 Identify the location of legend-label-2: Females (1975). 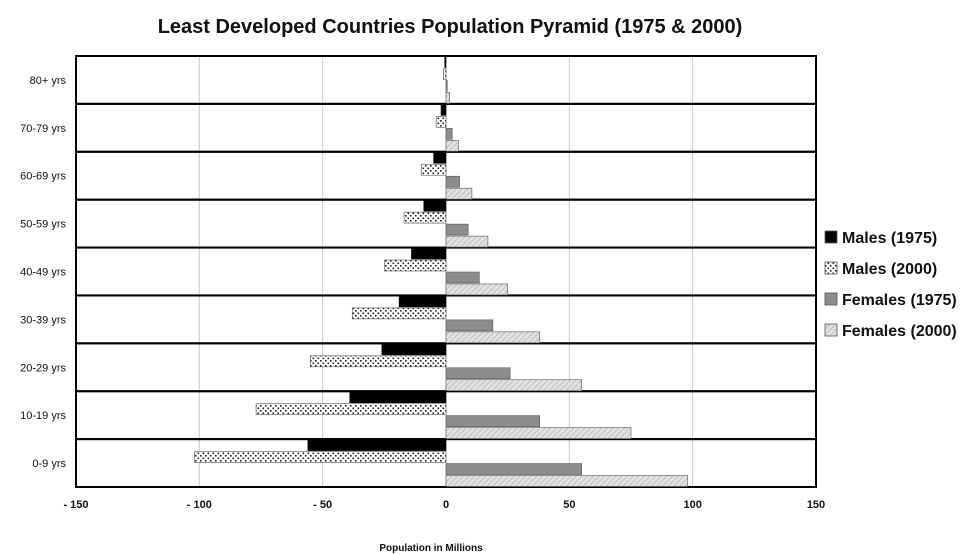
(899, 300).